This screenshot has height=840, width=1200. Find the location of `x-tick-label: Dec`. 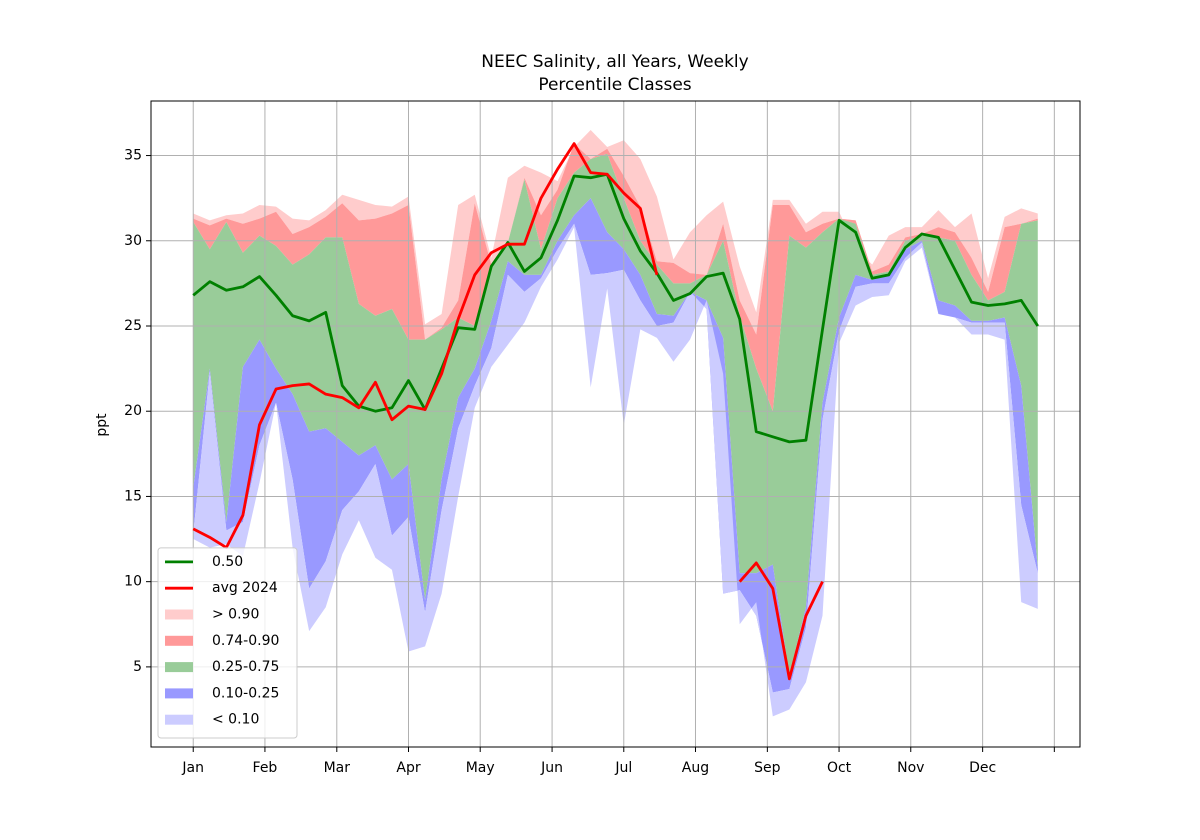

x-tick-label: Dec is located at coordinates (982, 768).